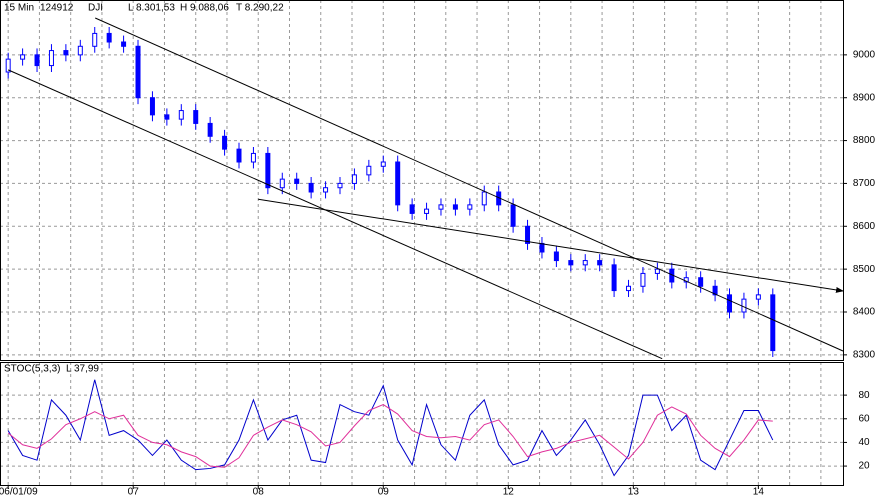 Image resolution: width=875 pixels, height=500 pixels. Describe the element at coordinates (509, 492) in the screenshot. I see `x-tick-label: 12` at that location.